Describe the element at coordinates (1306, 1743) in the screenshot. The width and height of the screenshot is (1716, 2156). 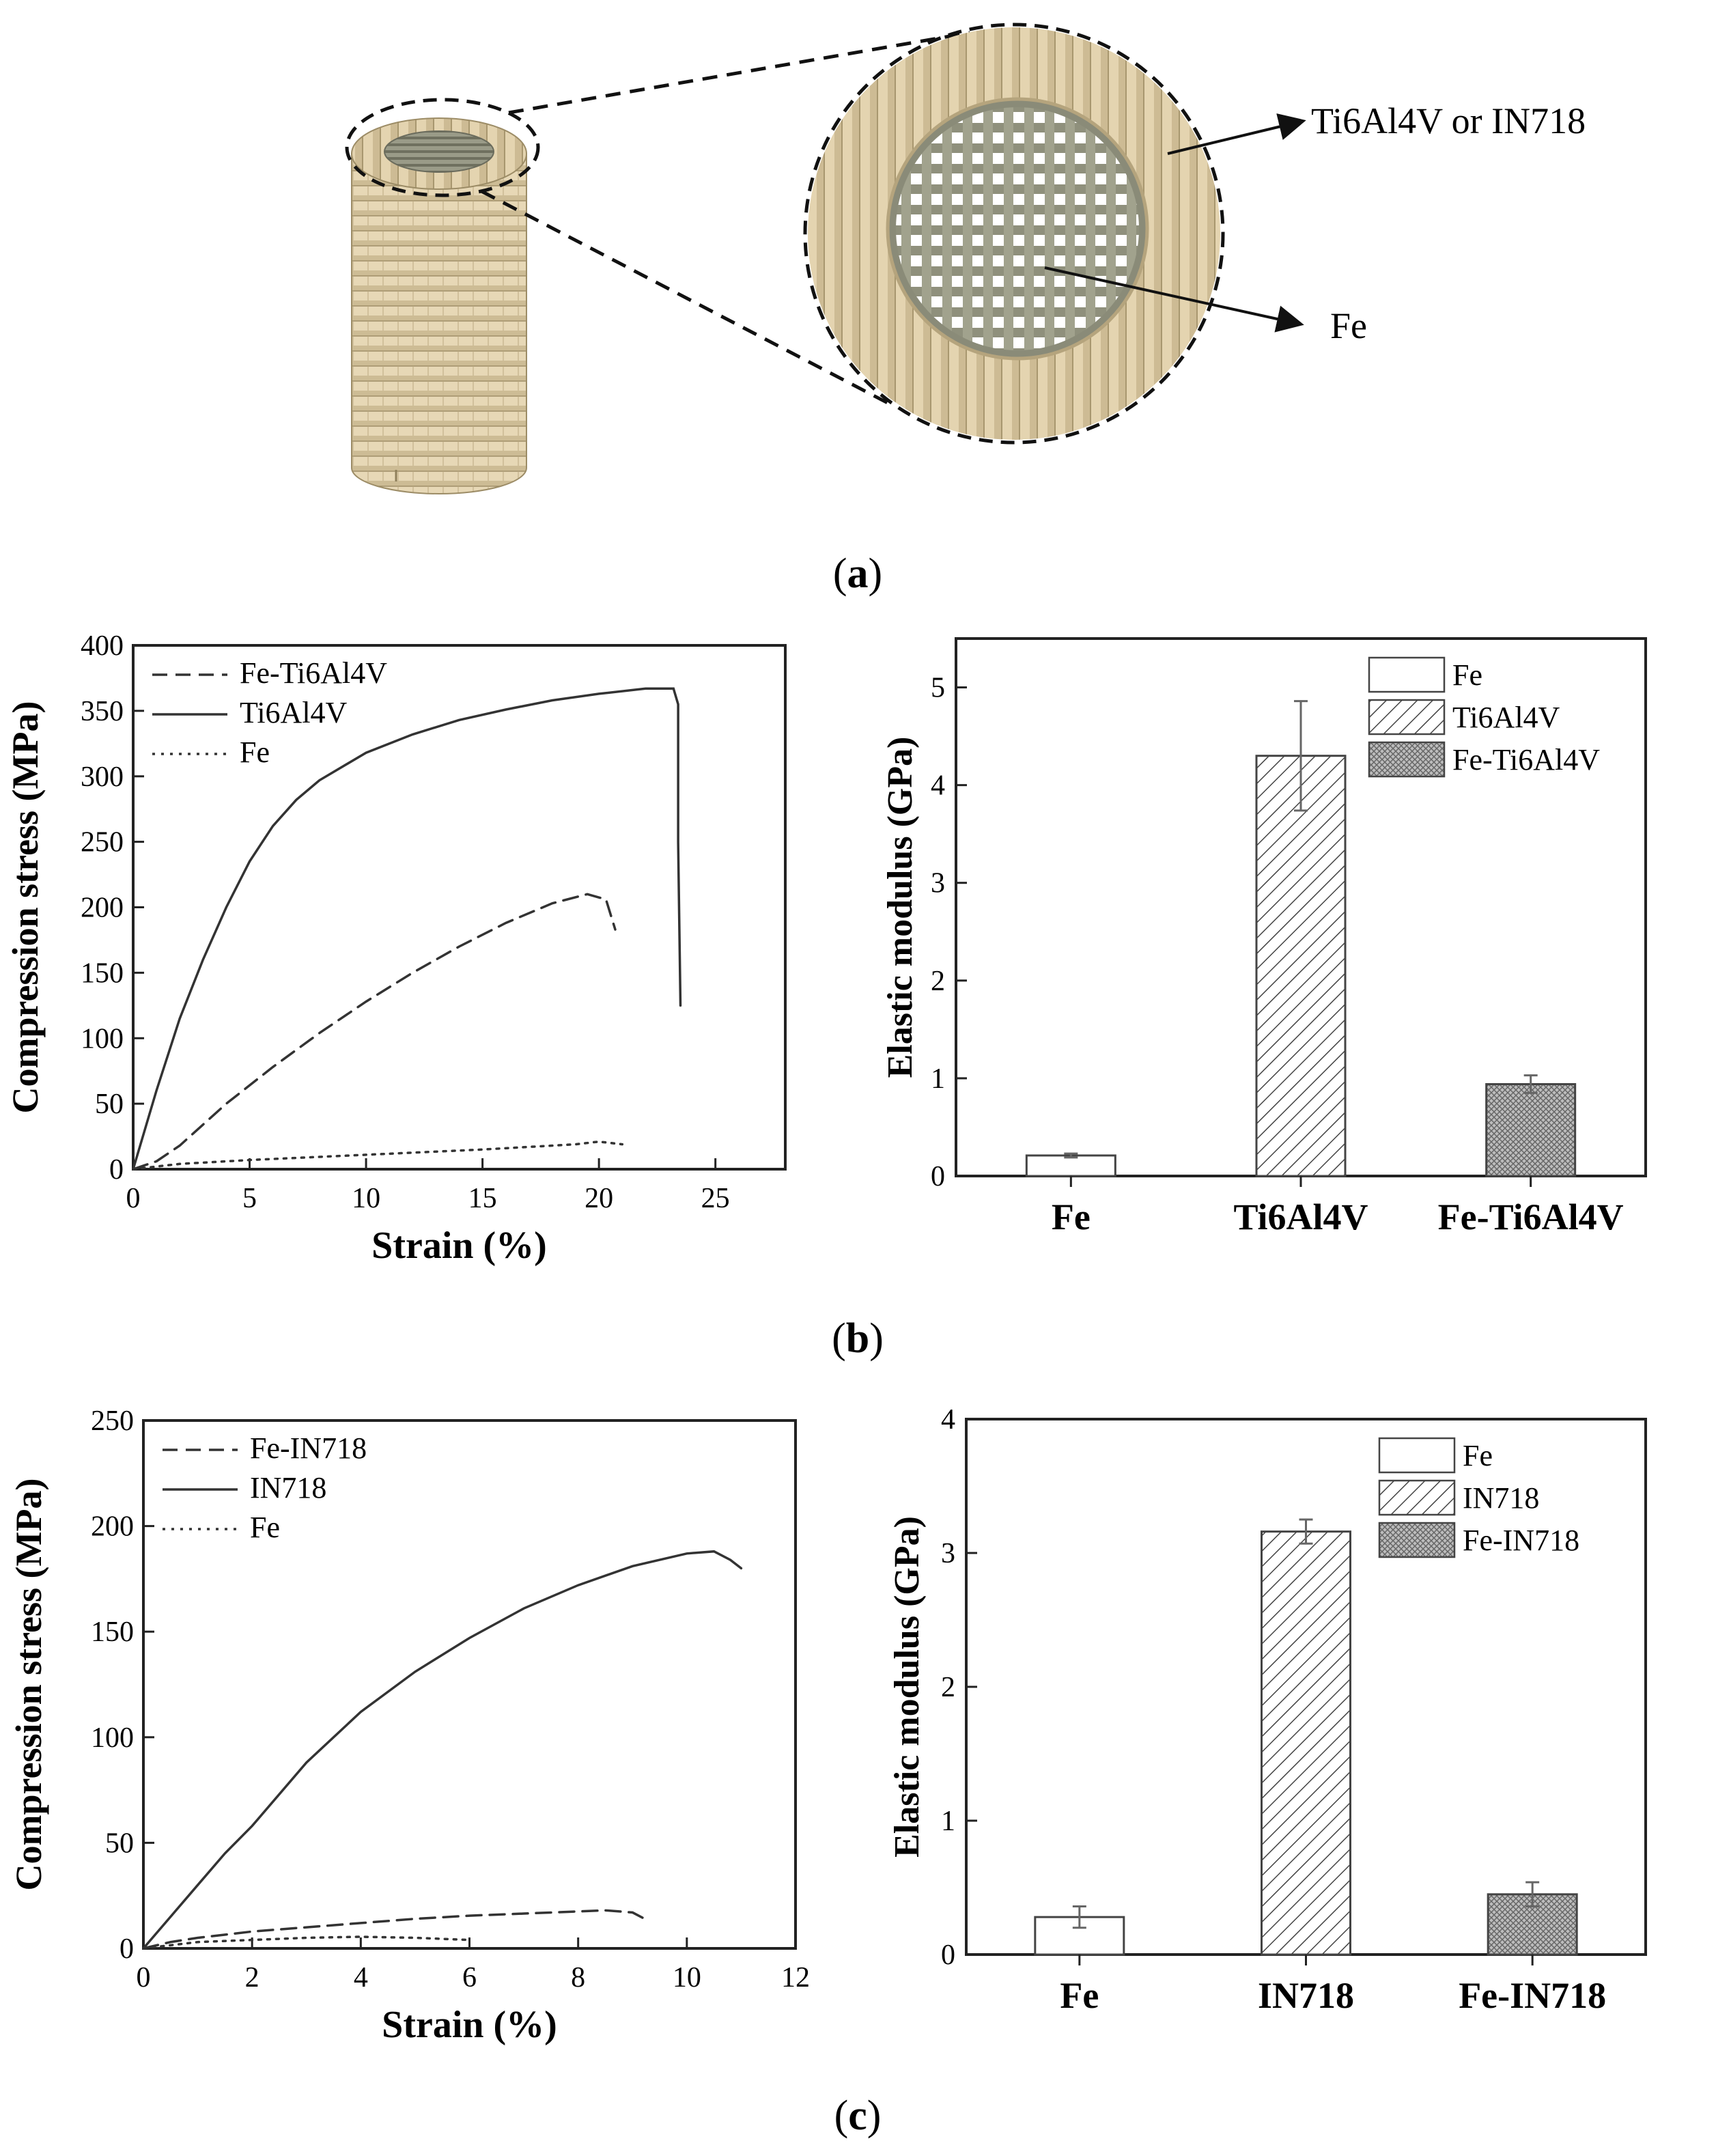
I see `bar-in718` at that location.